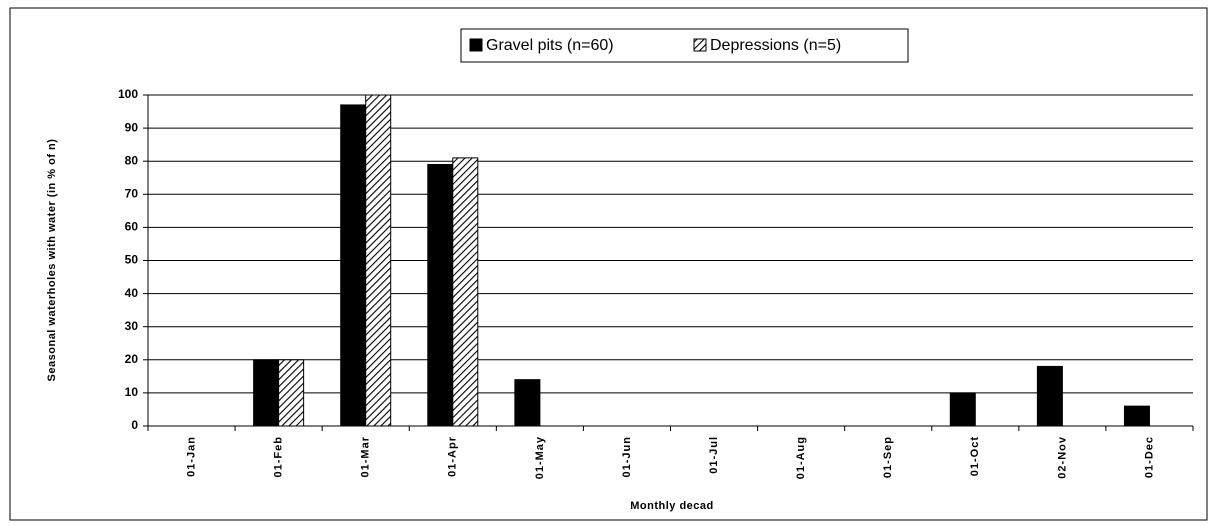  Describe the element at coordinates (888, 457) in the screenshot. I see `x-tick-label: 01-Sep` at that location.